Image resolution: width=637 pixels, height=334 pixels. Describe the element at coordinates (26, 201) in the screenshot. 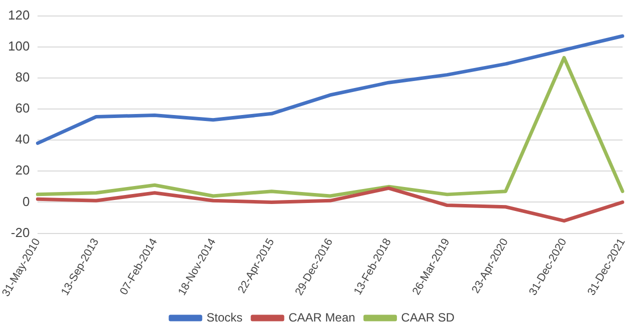

I see `y-tick-label: 0` at that location.